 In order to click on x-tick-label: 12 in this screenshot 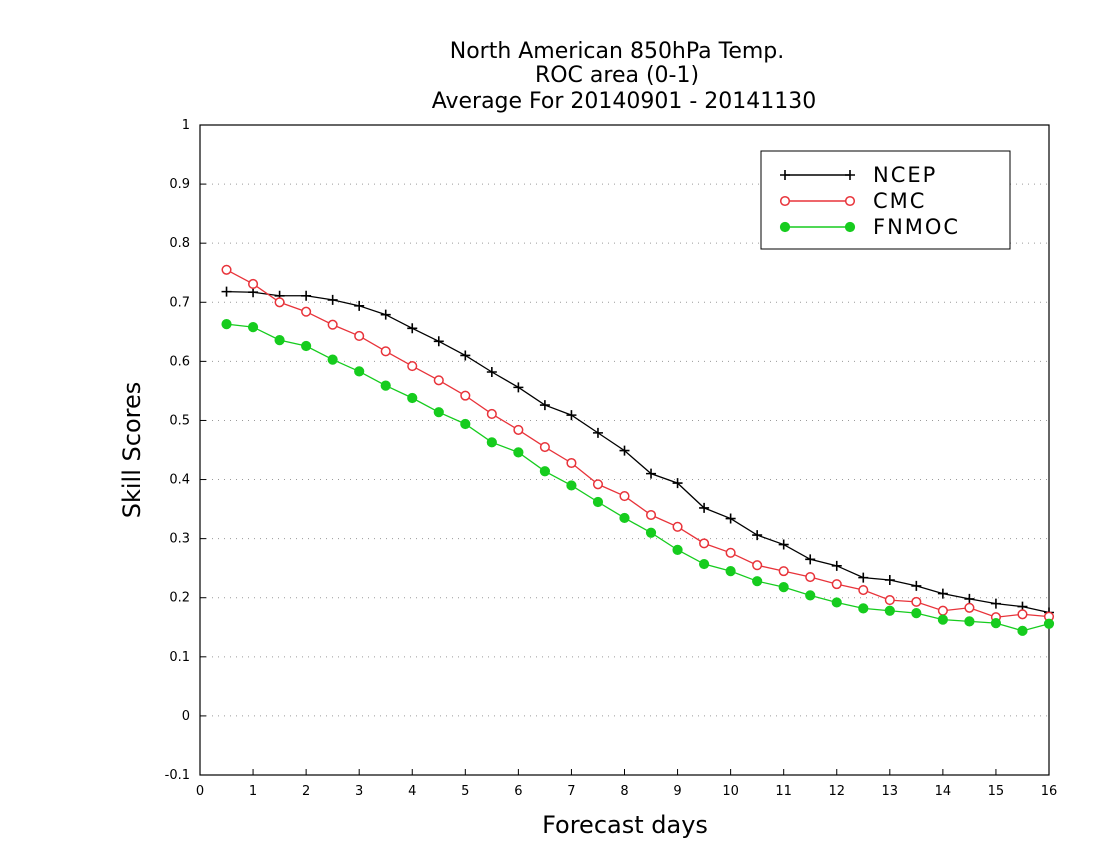, I will do `click(836, 791)`.